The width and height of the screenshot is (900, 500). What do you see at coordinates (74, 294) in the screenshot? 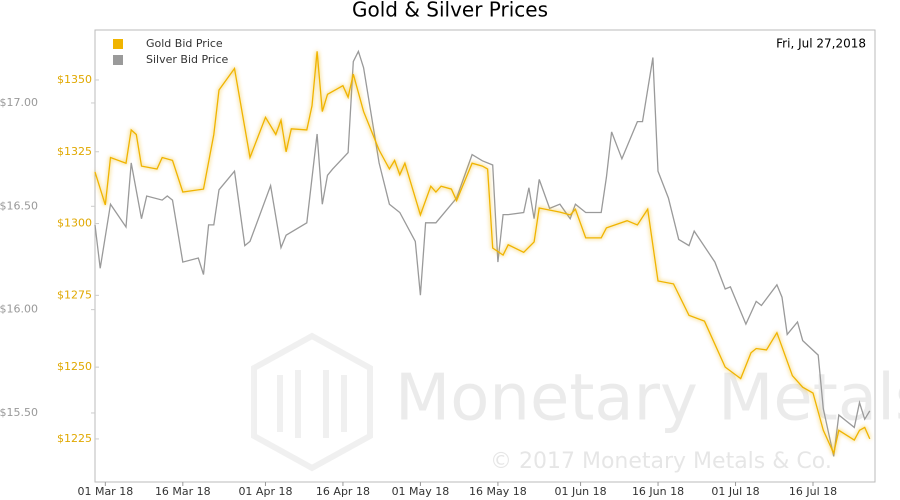
I see `y-tick-label: $1275` at bounding box center [74, 294].